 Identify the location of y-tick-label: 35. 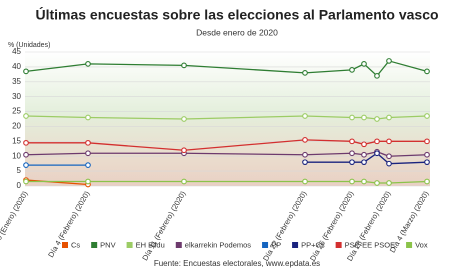
(16, 81).